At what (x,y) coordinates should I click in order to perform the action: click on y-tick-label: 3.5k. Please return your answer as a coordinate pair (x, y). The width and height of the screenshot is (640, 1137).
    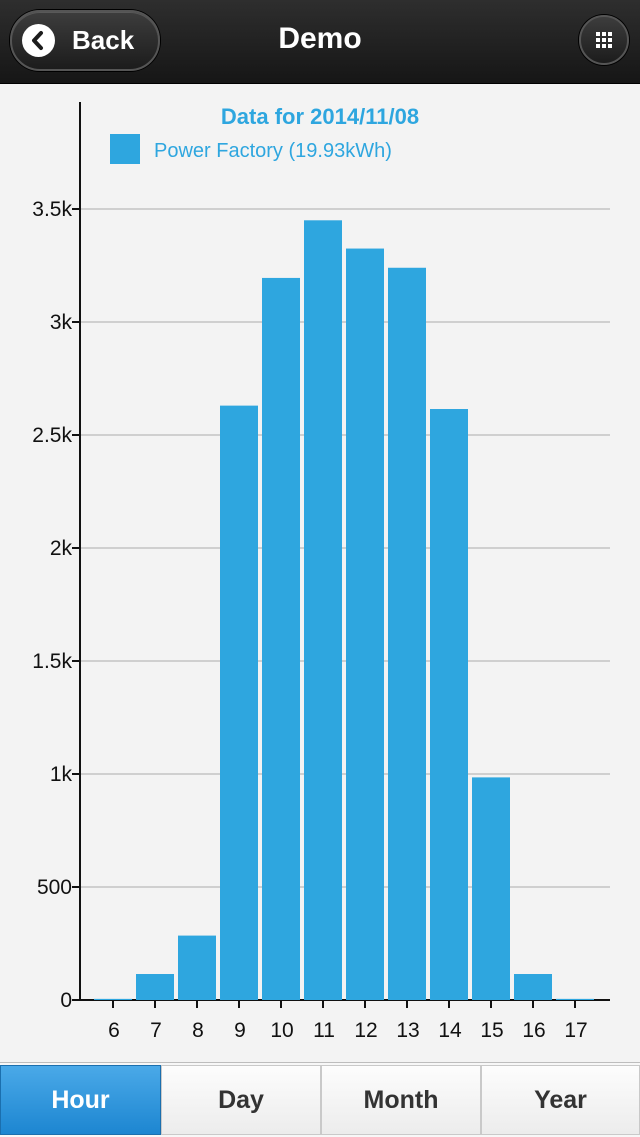
    Looking at the image, I should click on (52, 209).